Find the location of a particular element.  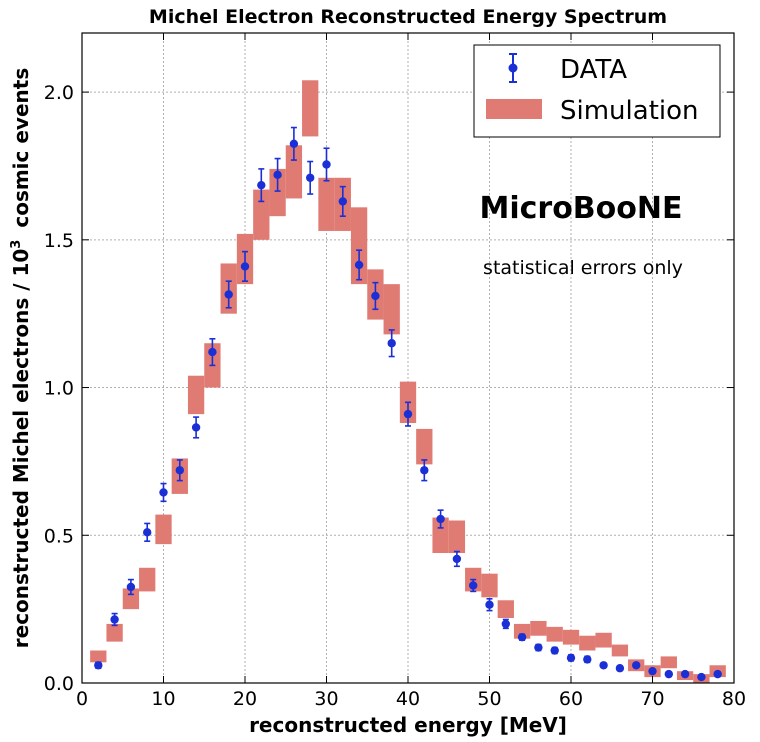

legend-simulation-label: Simulation is located at coordinates (629, 111).